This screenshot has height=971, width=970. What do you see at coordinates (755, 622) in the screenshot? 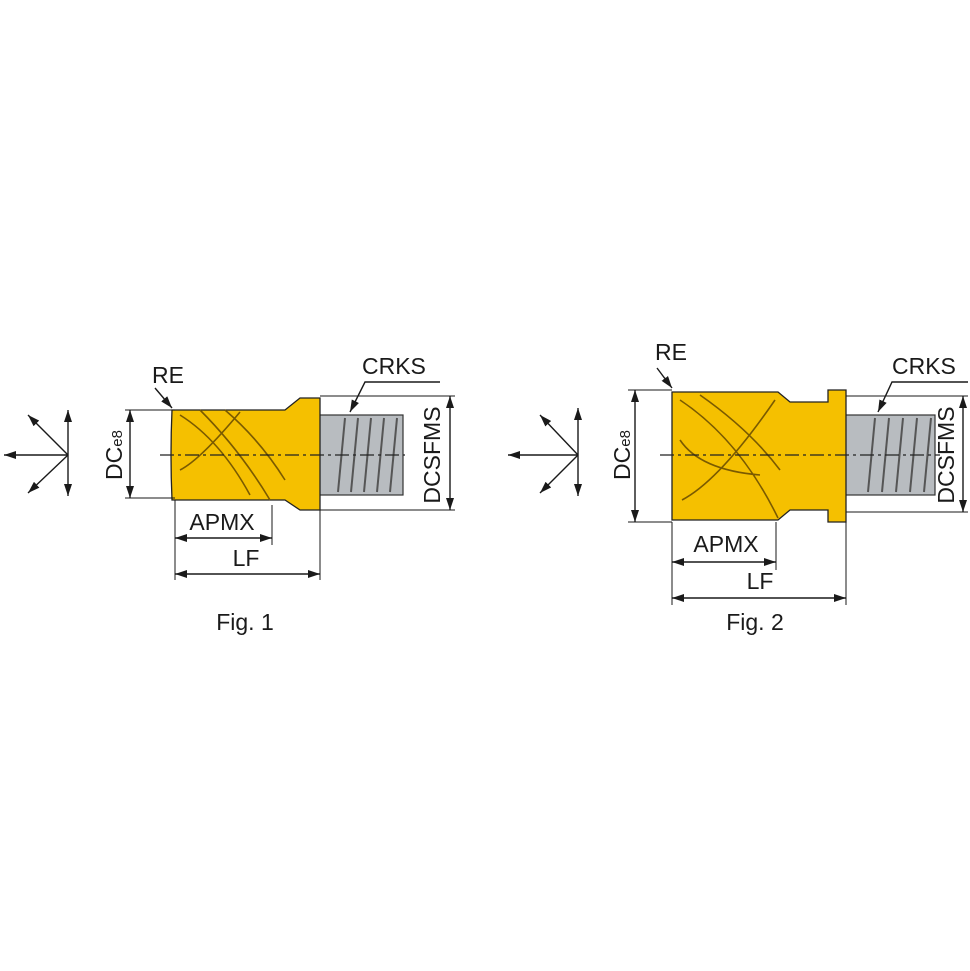
I see `caption: Fig. 2` at bounding box center [755, 622].